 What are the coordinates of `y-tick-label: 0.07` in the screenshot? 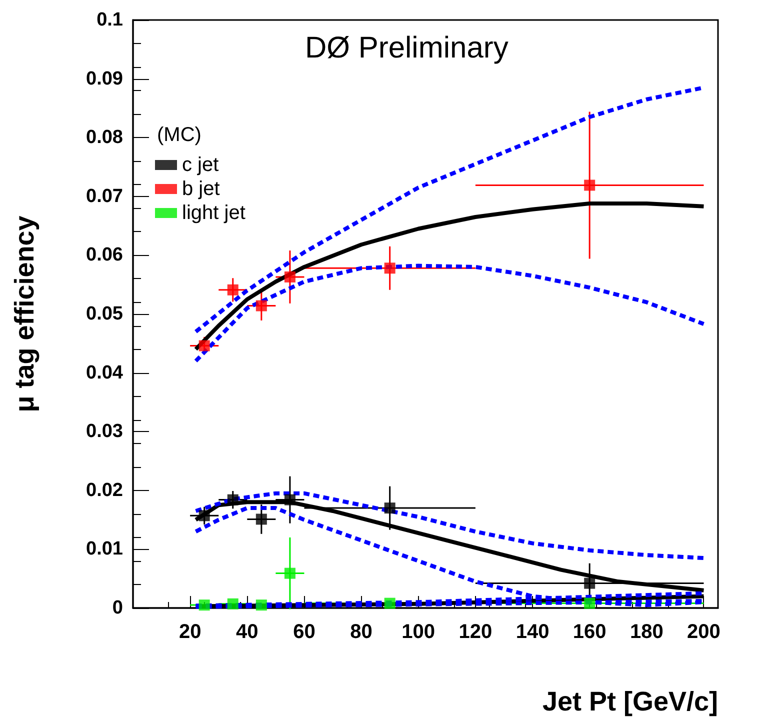 It's located at (104, 196).